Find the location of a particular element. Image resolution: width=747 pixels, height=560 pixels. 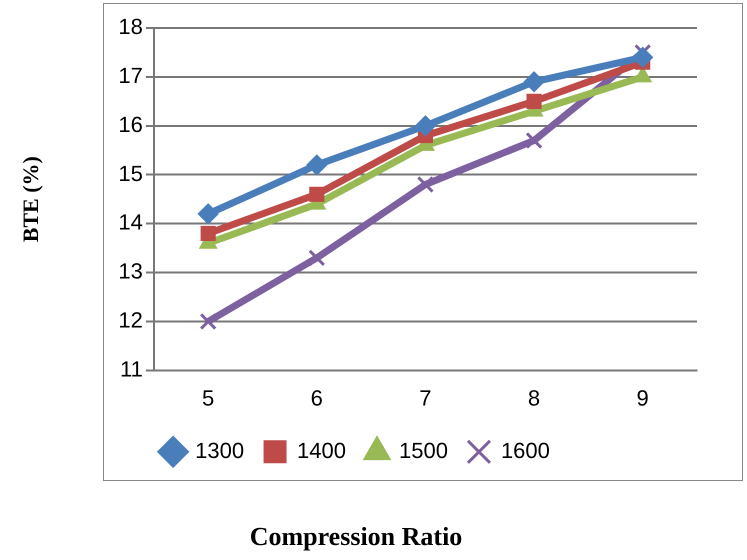

x-tick-label: 7 is located at coordinates (425, 398).